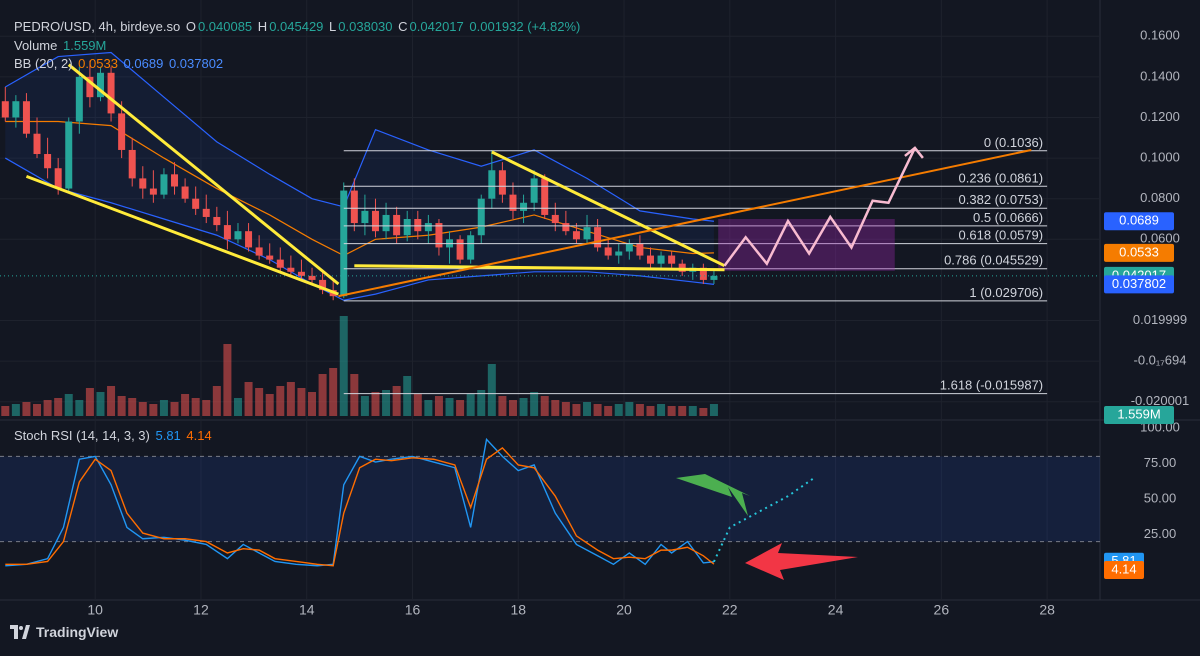 The image size is (1200, 656). I want to click on projection-path, so click(820, 207).